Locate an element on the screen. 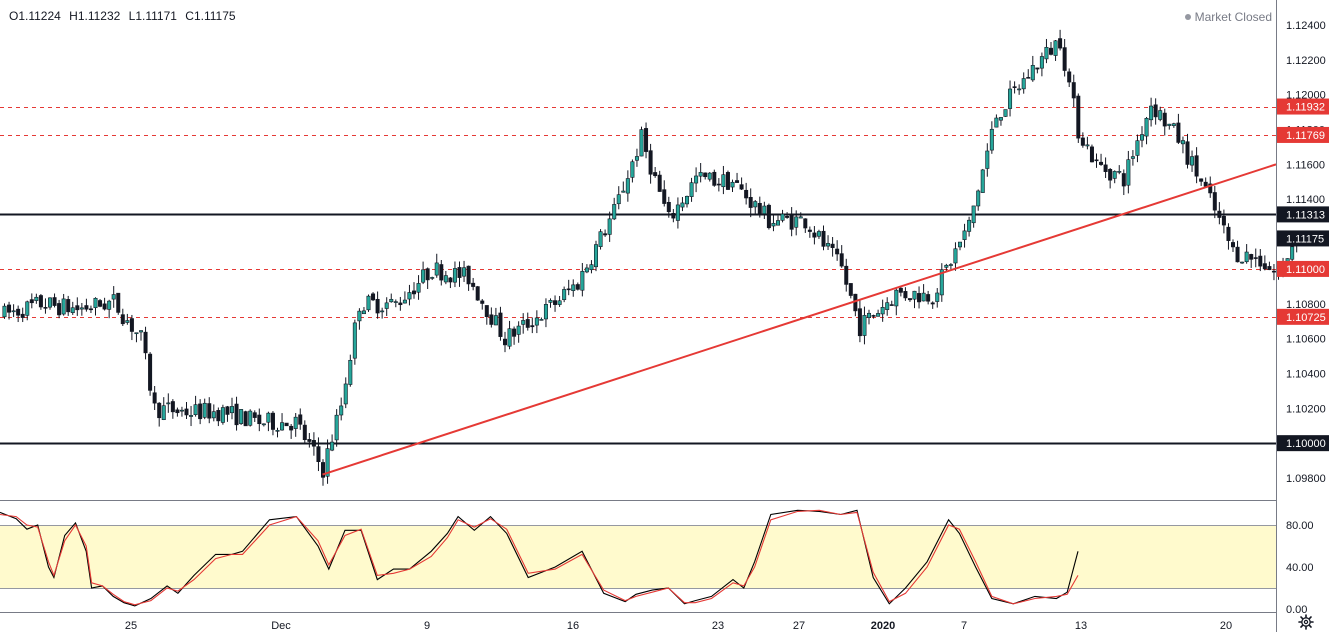 The image size is (1330, 632). price-axis-label: 1.09800 is located at coordinates (1306, 479).